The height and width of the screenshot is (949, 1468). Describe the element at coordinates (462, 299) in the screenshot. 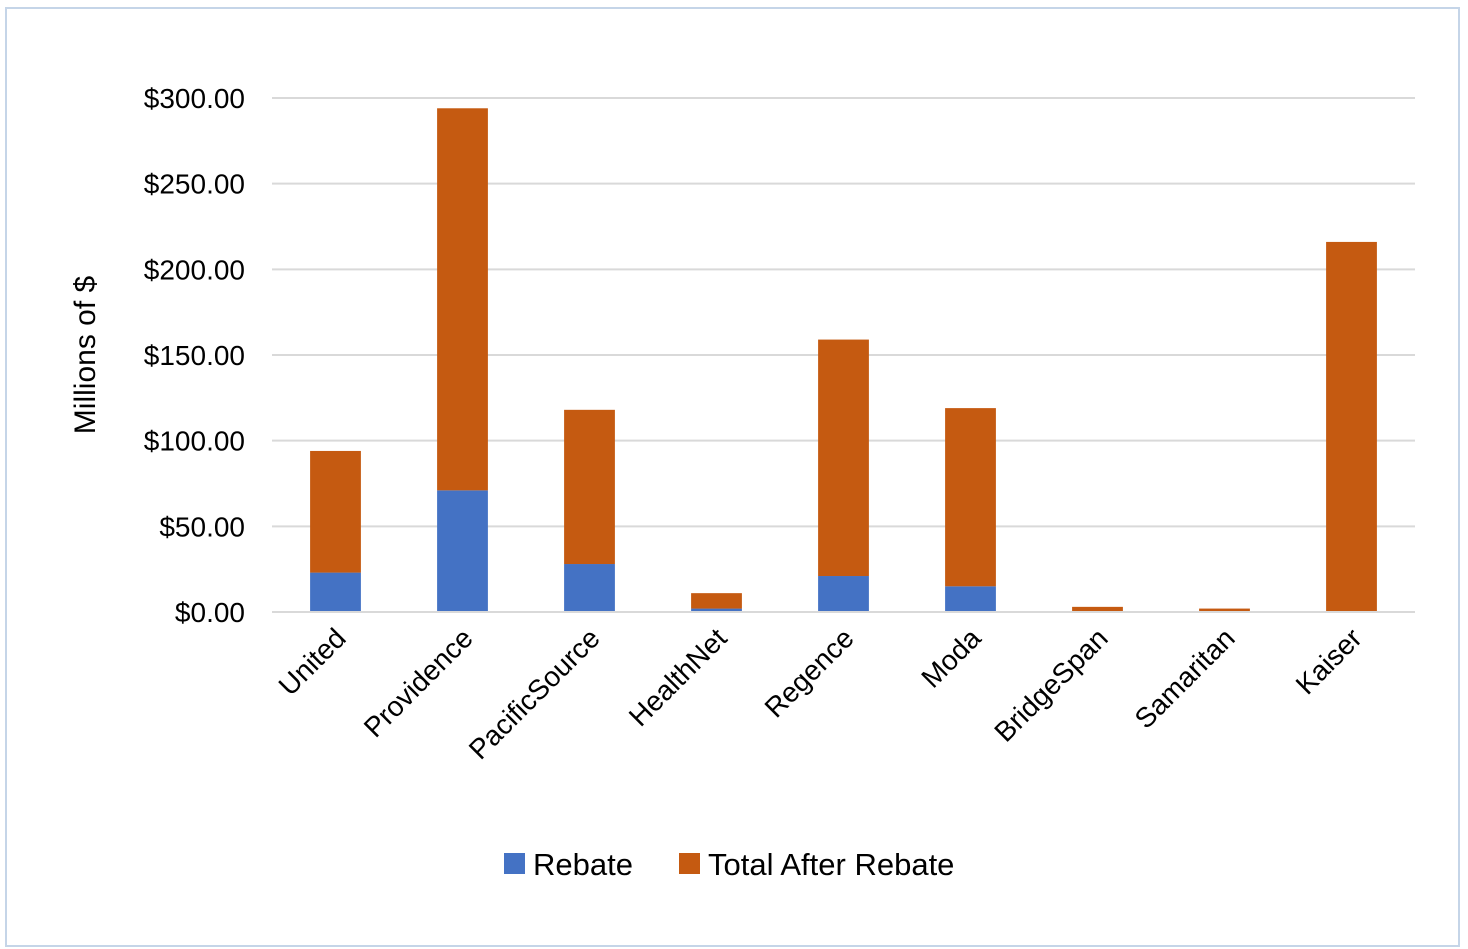

I see `bar-total-after-rebate-providence` at that location.